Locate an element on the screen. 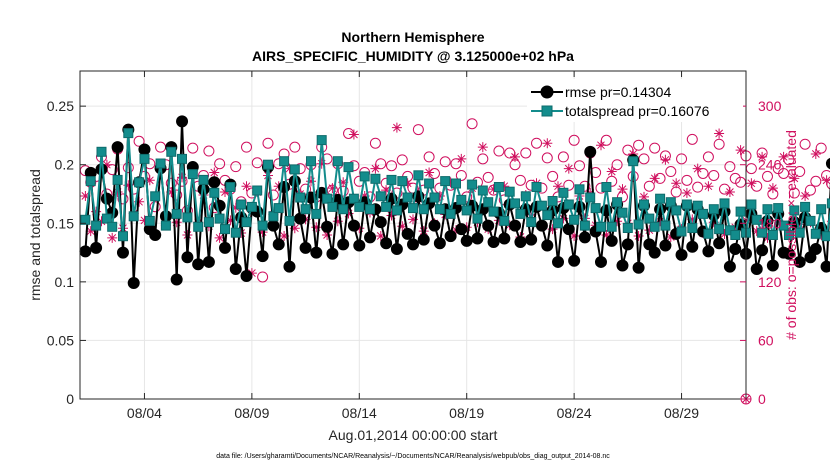  y-tick-label-left: 0 is located at coordinates (70, 399).